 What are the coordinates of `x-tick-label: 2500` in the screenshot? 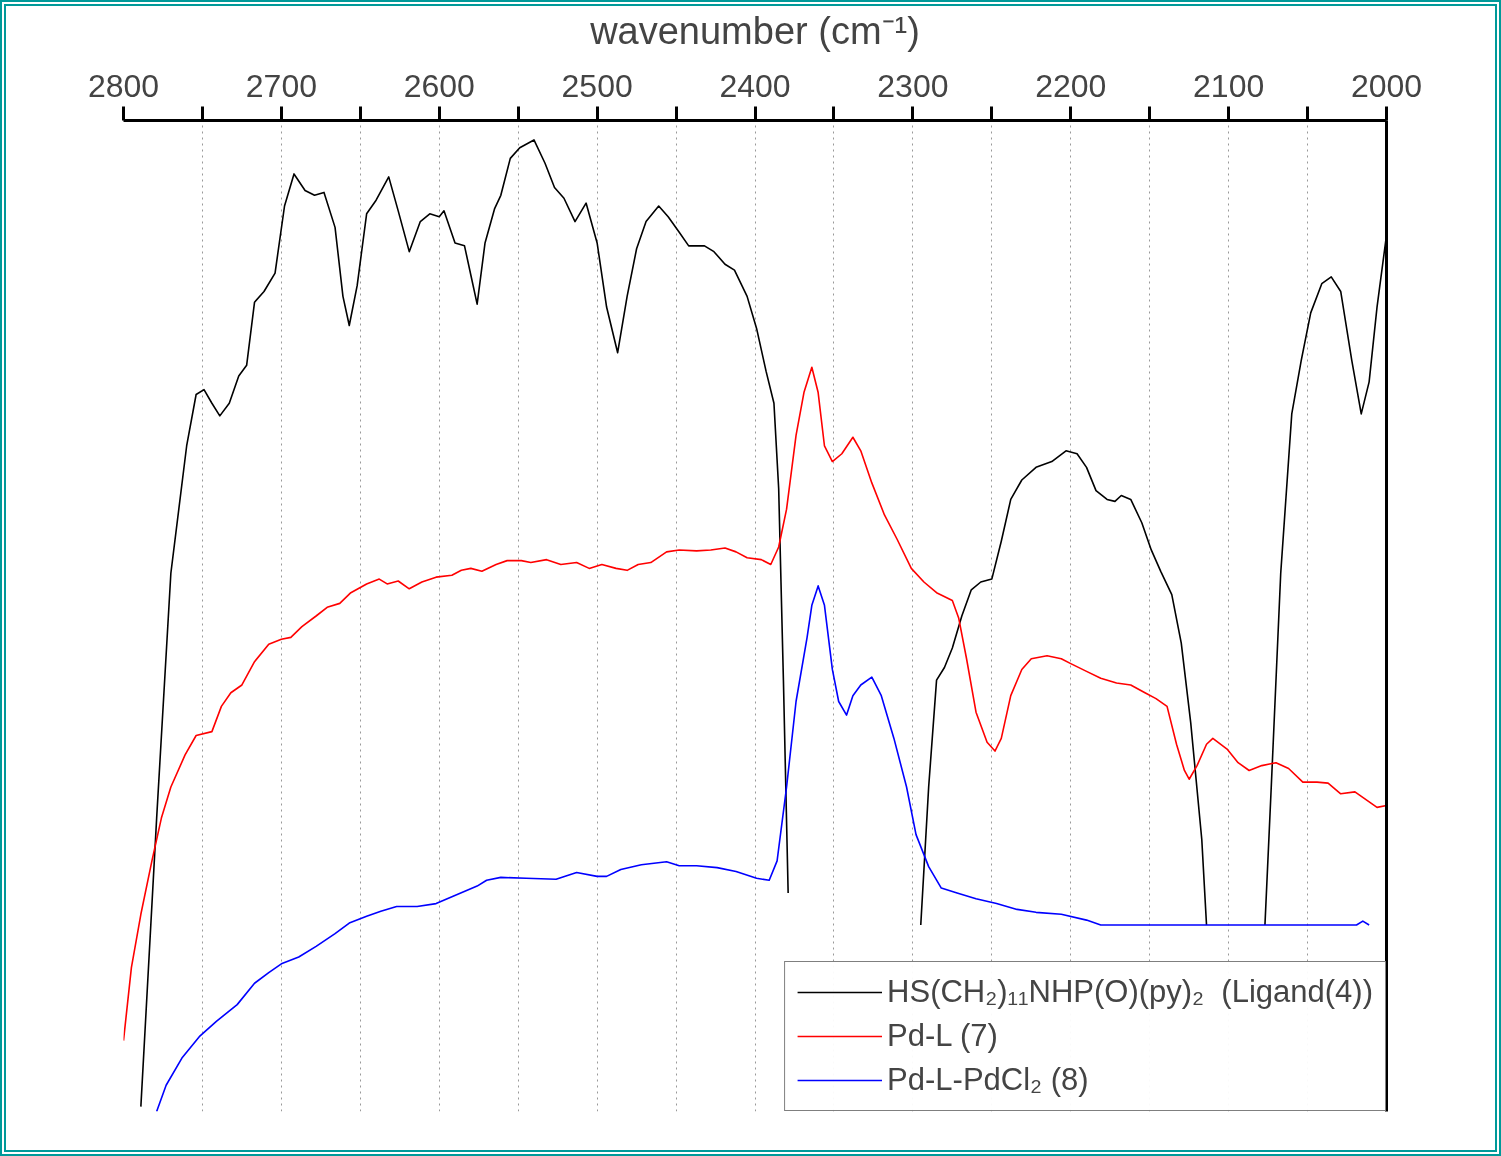 It's located at (597, 85).